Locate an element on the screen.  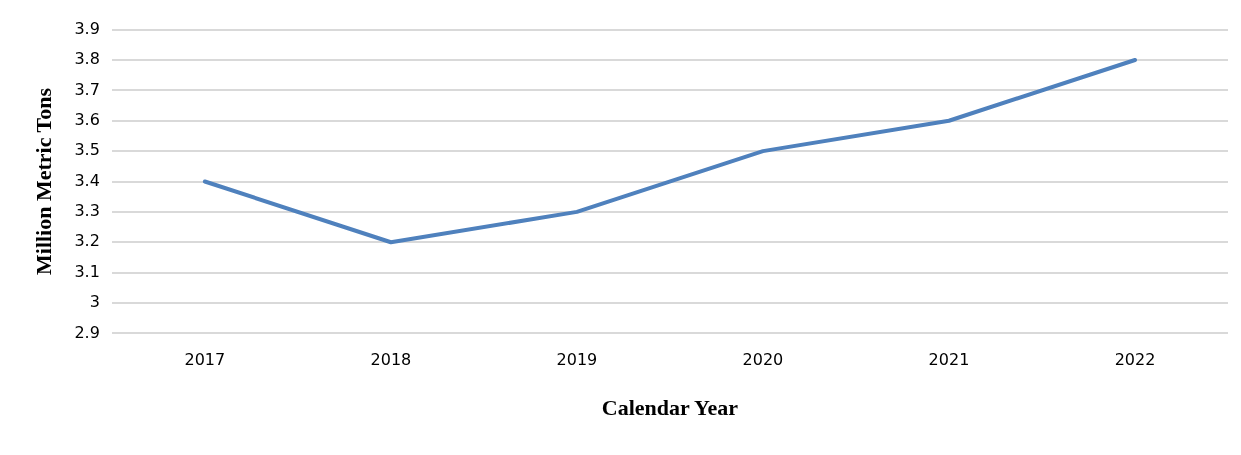
y-tick-label: 3.2 is located at coordinates (87, 241).